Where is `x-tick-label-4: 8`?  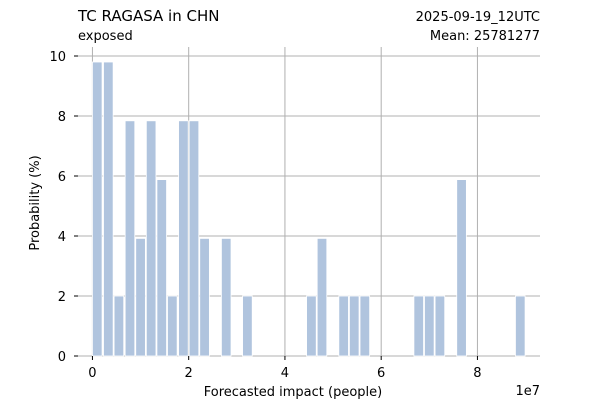 x-tick-label-4: 8 is located at coordinates (477, 373).